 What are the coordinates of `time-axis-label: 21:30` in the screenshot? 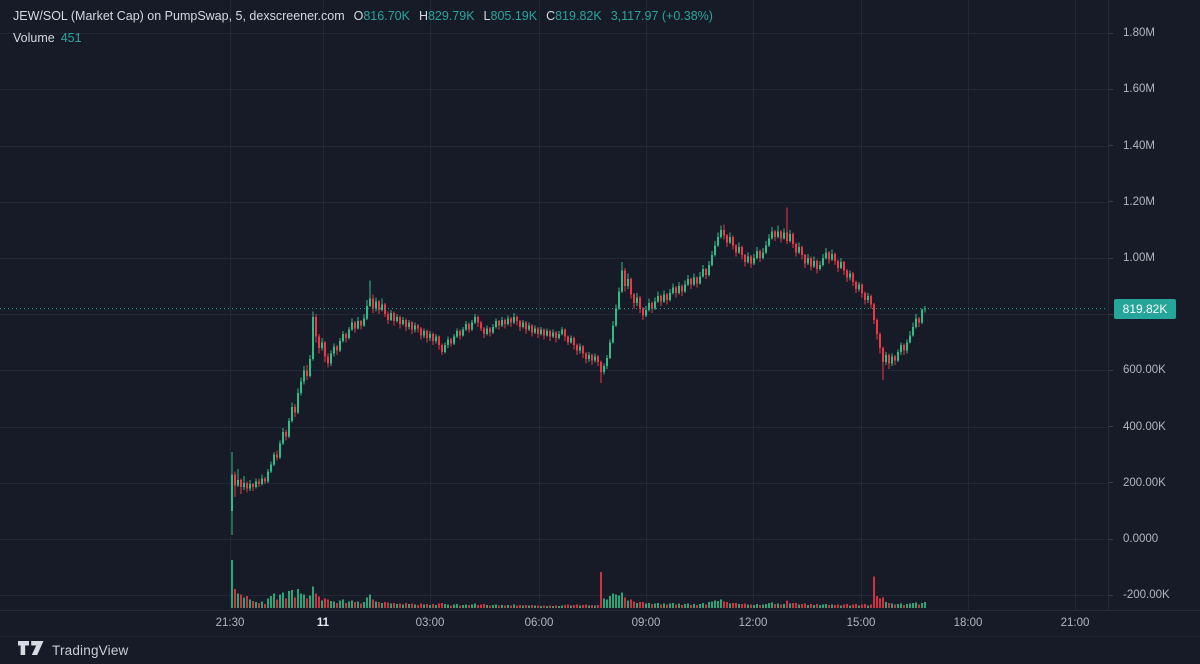 It's located at (230, 623).